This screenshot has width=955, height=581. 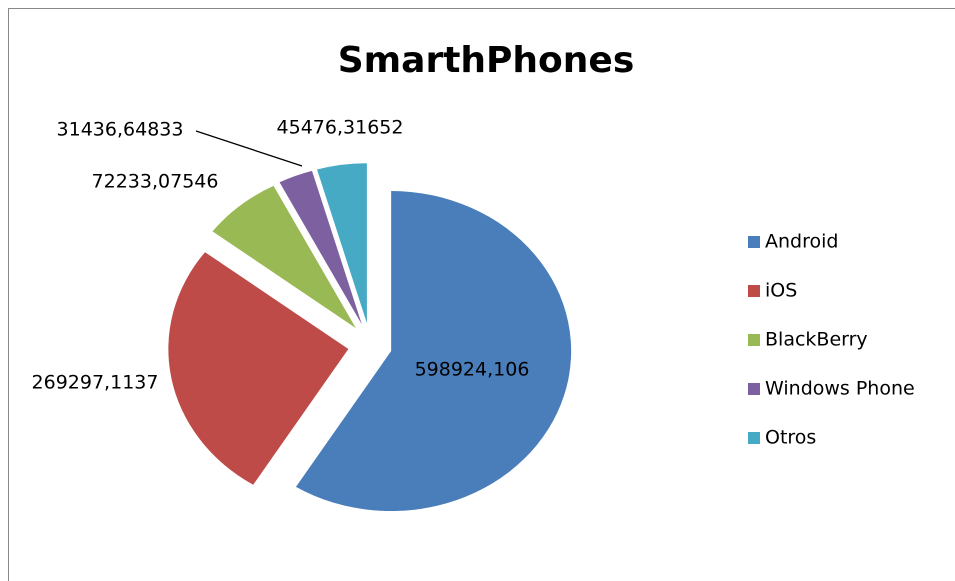 What do you see at coordinates (790, 438) in the screenshot?
I see `legend-label: Otros` at bounding box center [790, 438].